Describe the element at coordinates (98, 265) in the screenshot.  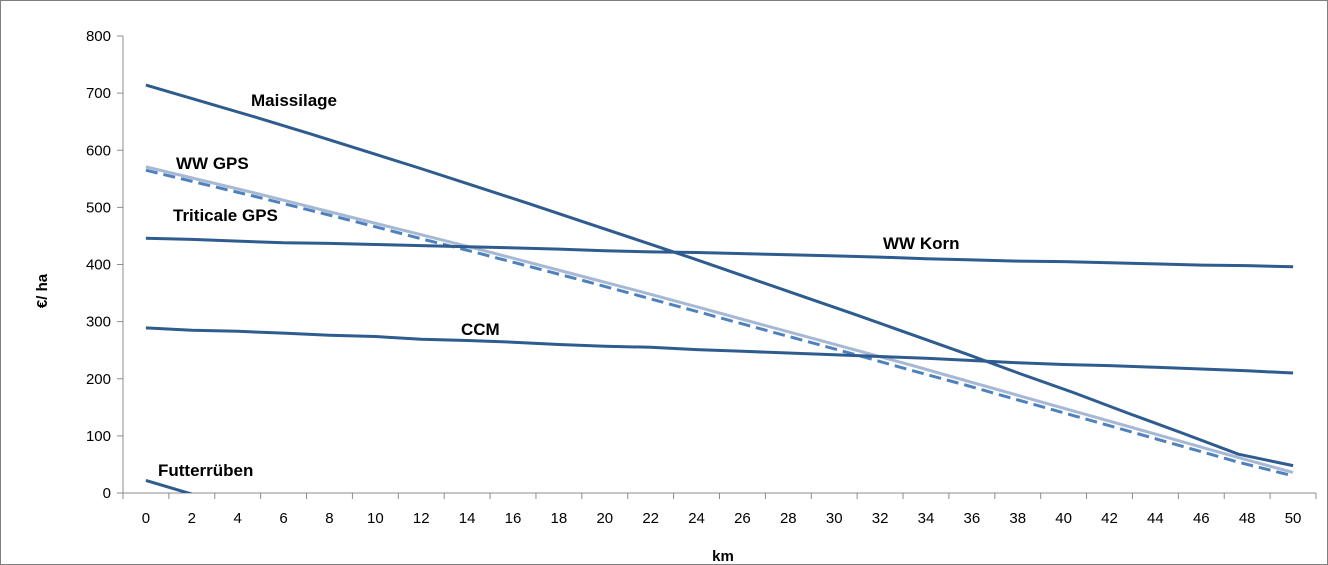
I see `y-tick-label: 400` at that location.